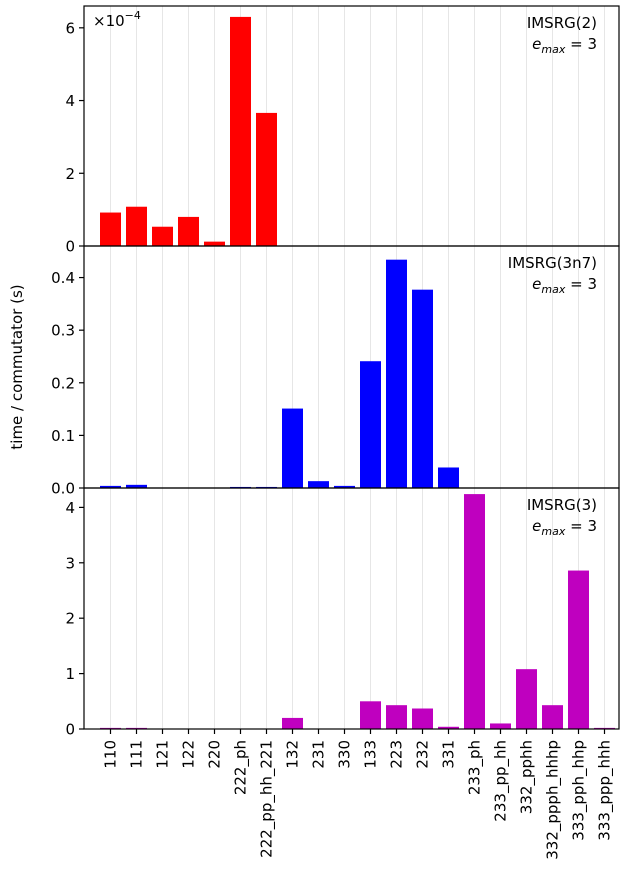 The image size is (632, 886). Describe the element at coordinates (63, 278) in the screenshot. I see `y-tick-label: 0.4` at that location.